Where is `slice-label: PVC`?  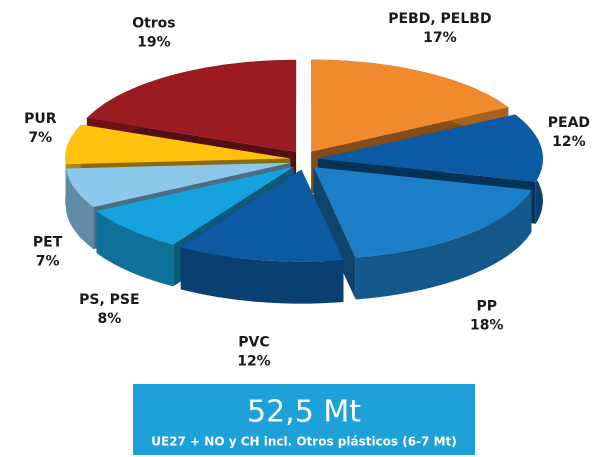
slice-label: PVC is located at coordinates (253, 342).